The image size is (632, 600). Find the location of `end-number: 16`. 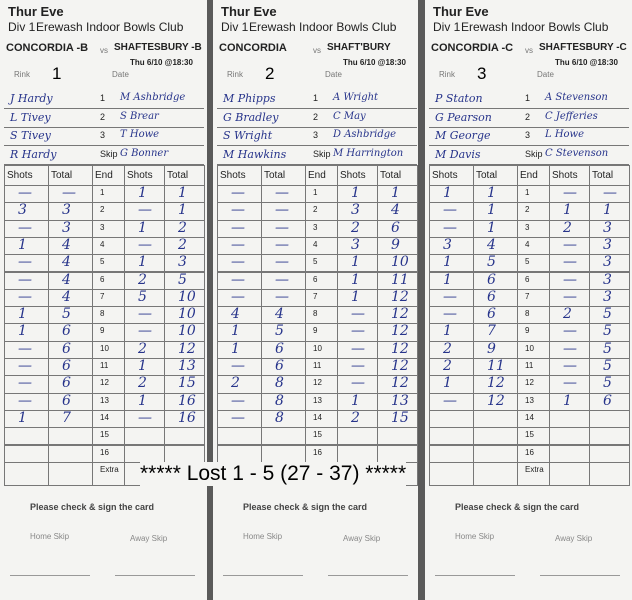

end-number: 16 is located at coordinates (317, 452).